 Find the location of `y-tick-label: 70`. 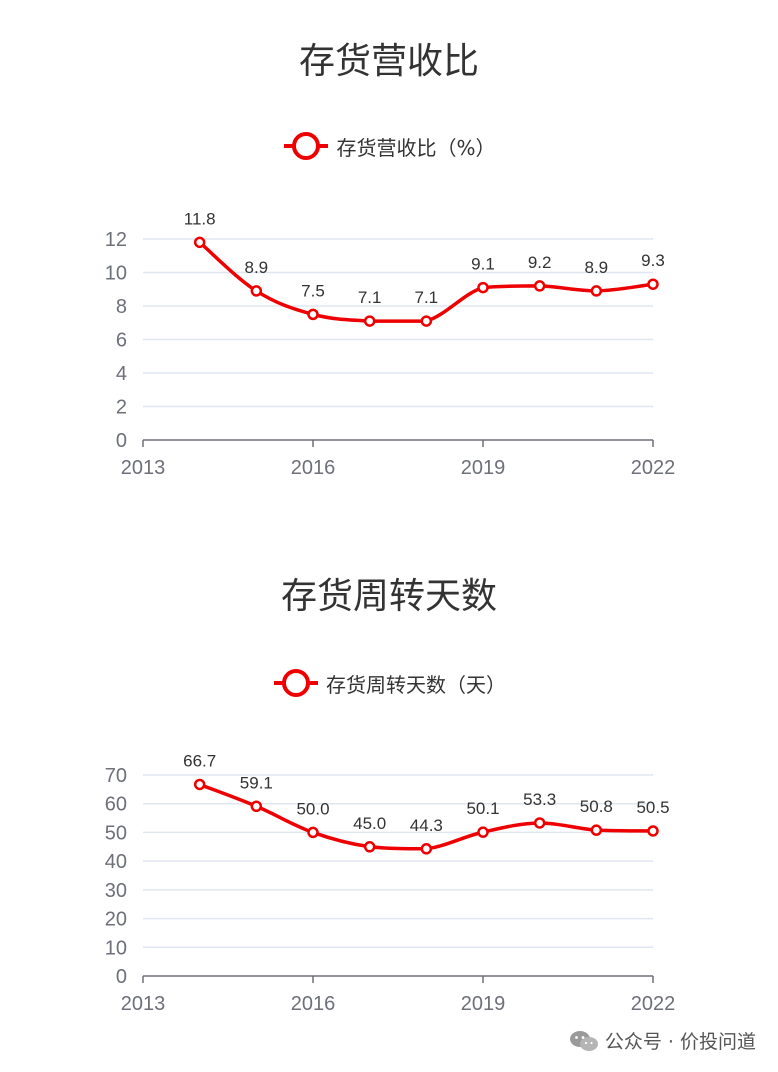

y-tick-label: 70 is located at coordinates (116, 776).